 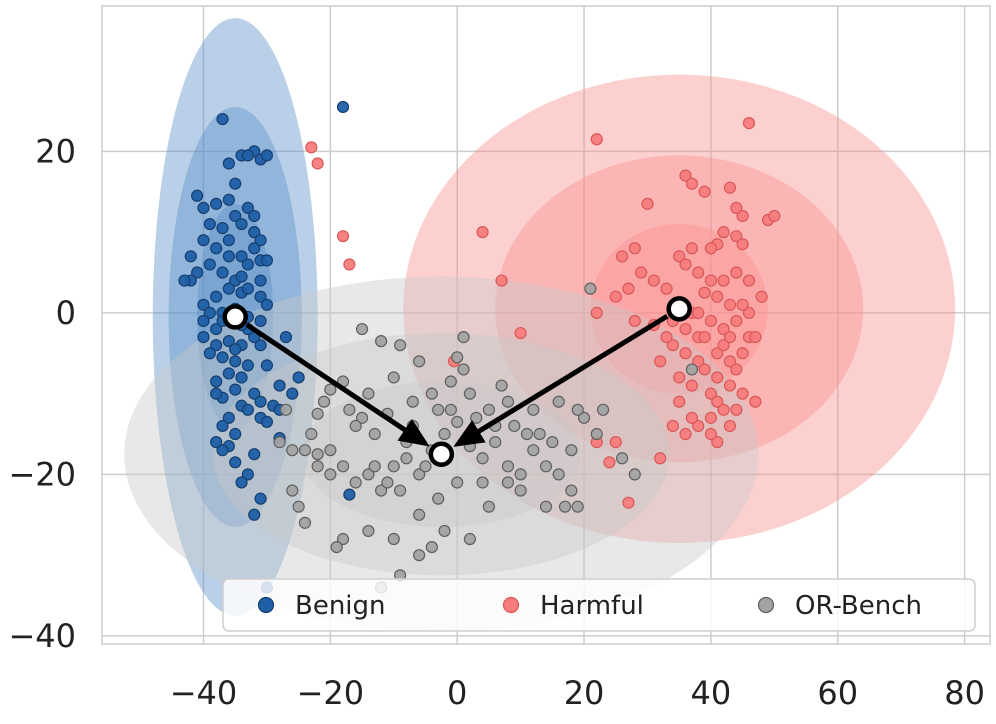 I want to click on legend-marker-harmful, so click(x=511, y=605).